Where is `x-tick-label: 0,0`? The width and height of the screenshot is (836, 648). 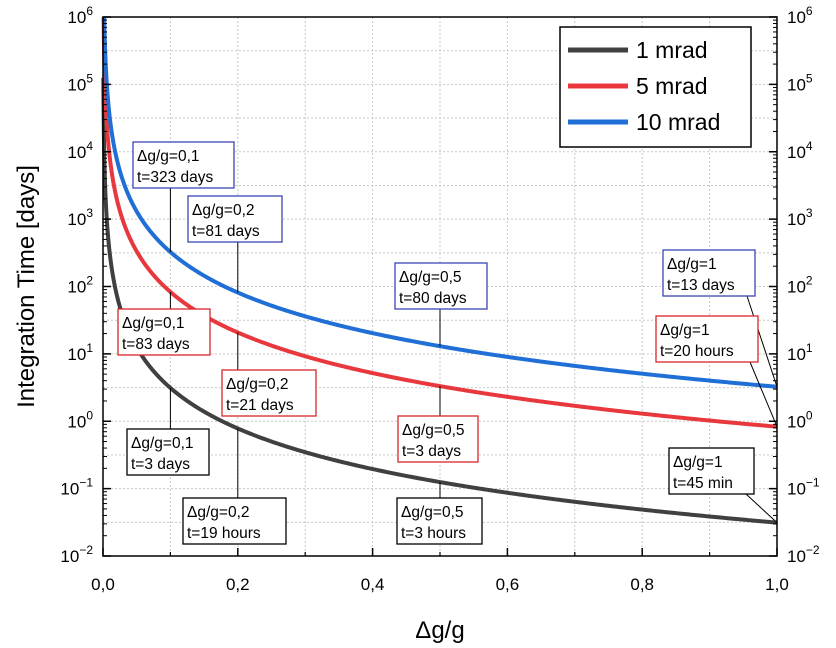 x-tick-label: 0,0 is located at coordinates (103, 584).